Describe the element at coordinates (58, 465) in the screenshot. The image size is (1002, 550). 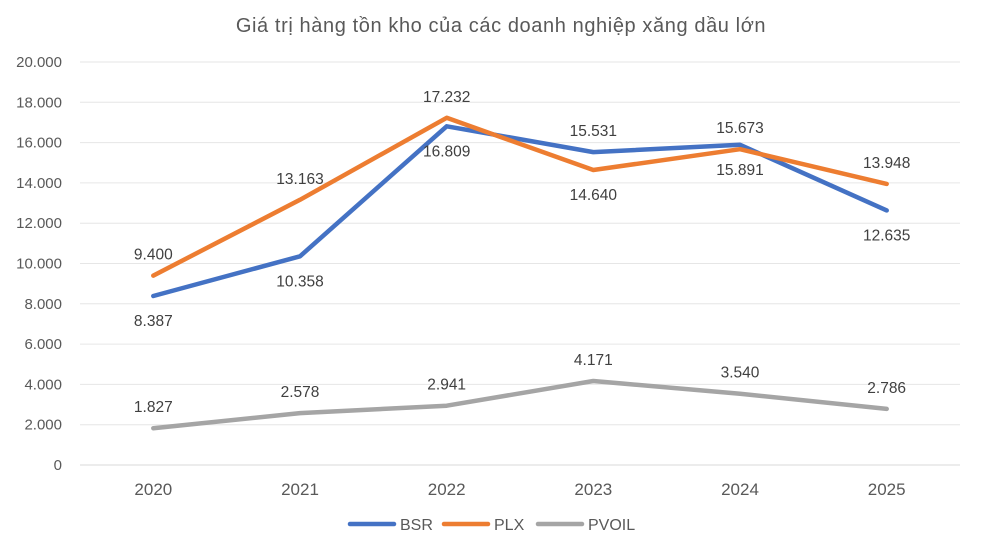
I see `y-tick-label: 0` at that location.